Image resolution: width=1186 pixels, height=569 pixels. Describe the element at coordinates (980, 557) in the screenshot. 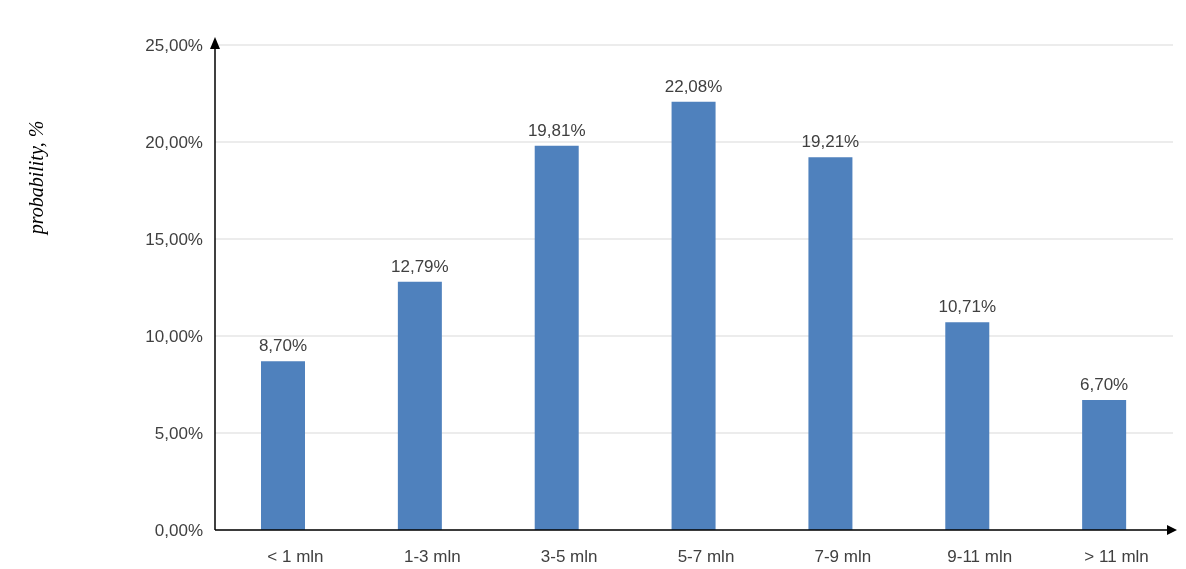

I see `x-tick-label: 9-11 mln` at that location.